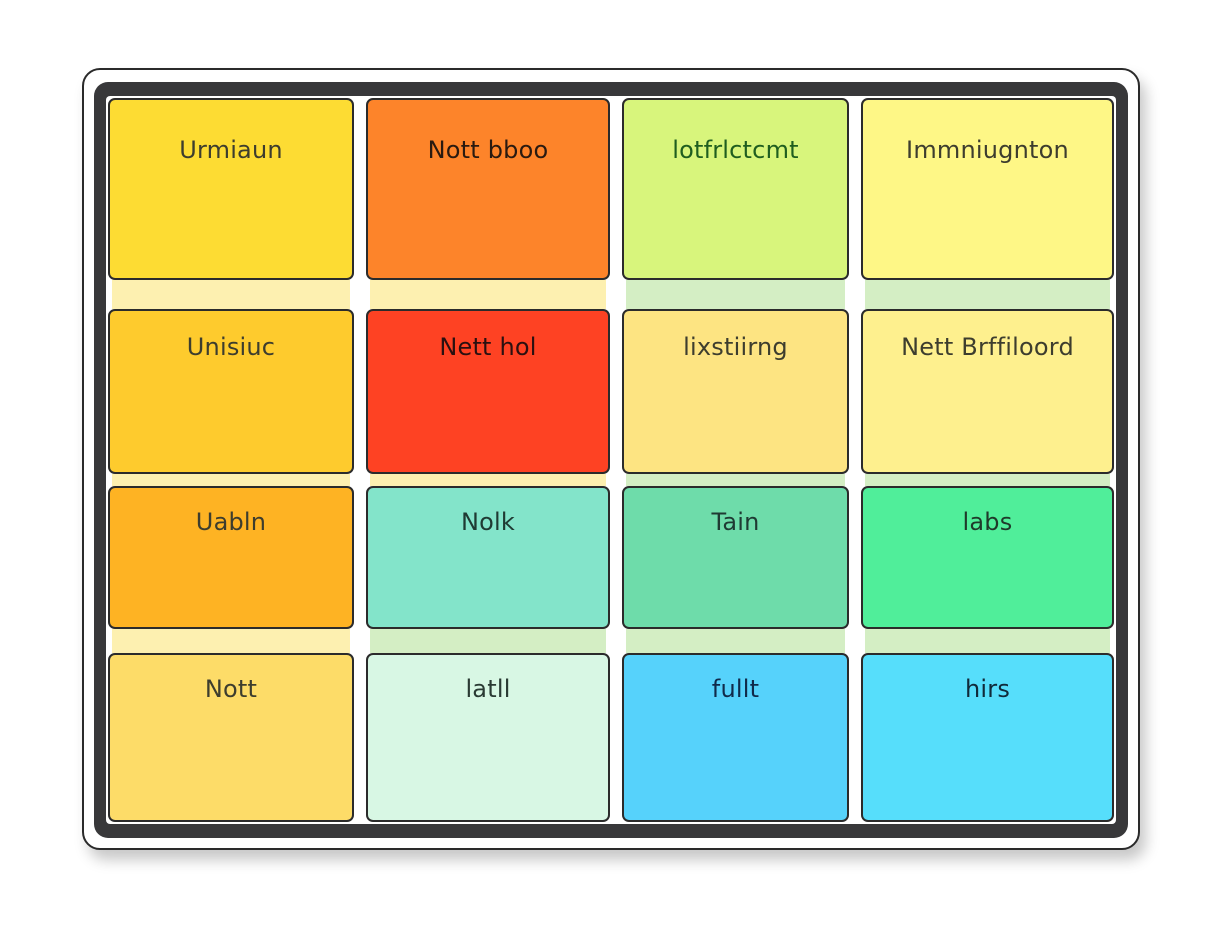  I want to click on tile-label: Urmiaun, so click(231, 150).